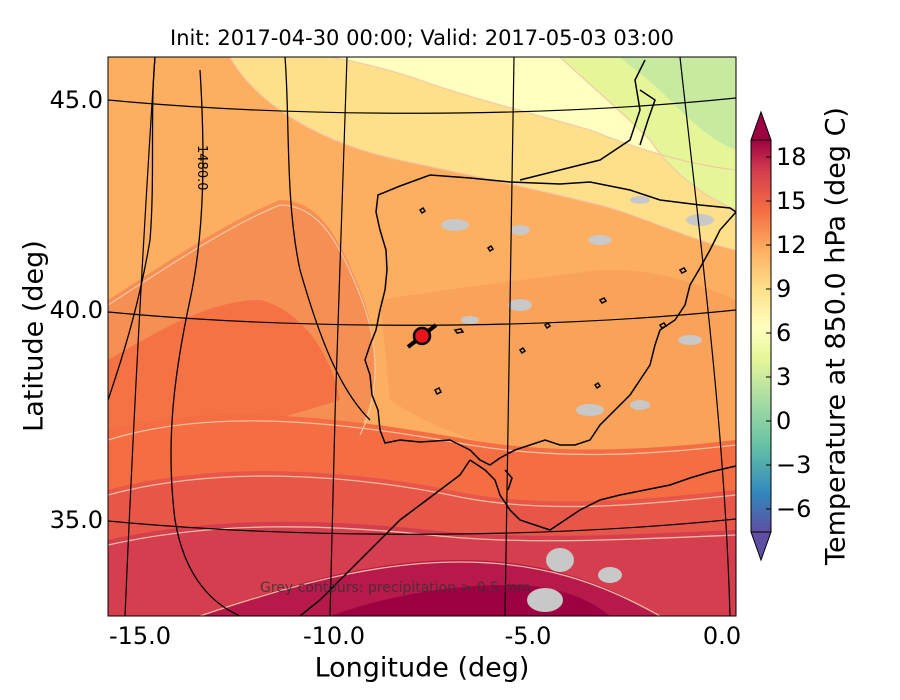 This screenshot has height=700, width=900. What do you see at coordinates (76, 520) in the screenshot?
I see `y-tick-label: 35.0` at bounding box center [76, 520].